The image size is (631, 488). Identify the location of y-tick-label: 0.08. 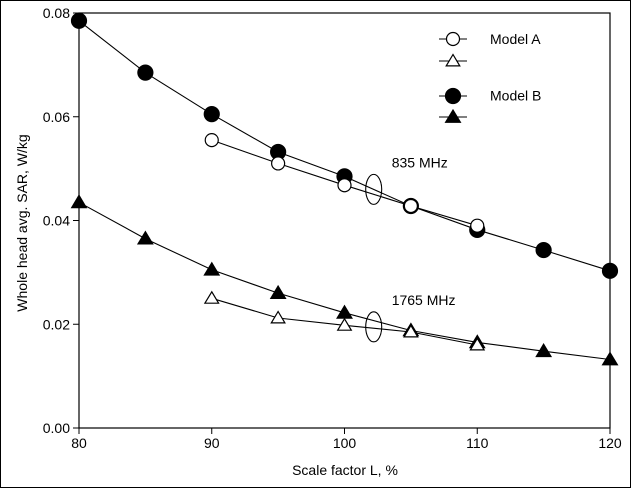
(56, 13).